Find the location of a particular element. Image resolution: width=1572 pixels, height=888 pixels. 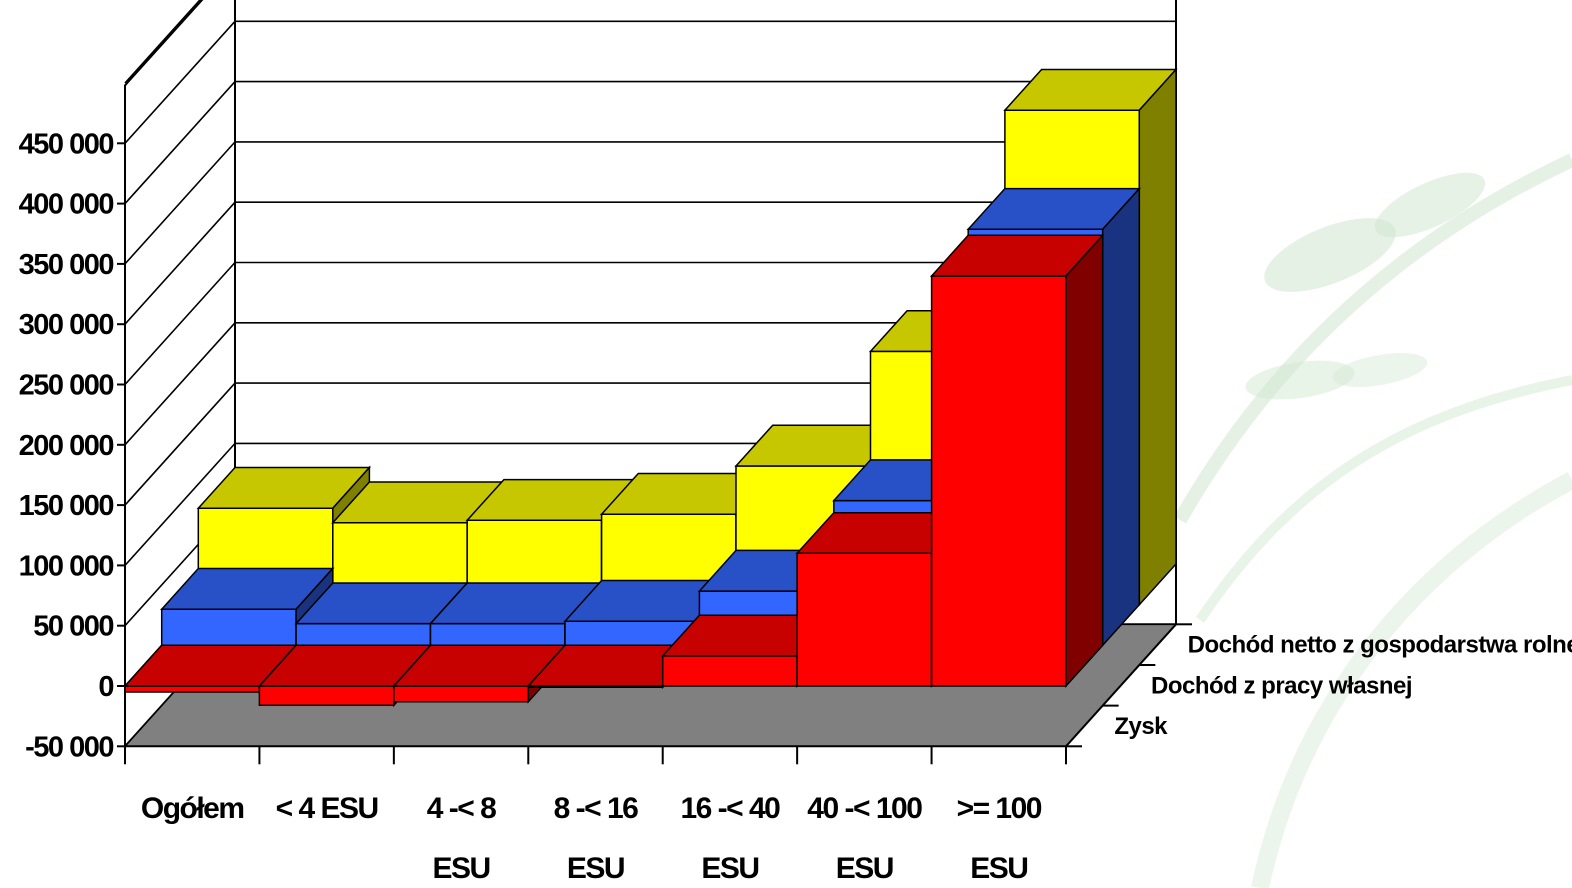

y-tick-label-1: 0 is located at coordinates (105, 687).